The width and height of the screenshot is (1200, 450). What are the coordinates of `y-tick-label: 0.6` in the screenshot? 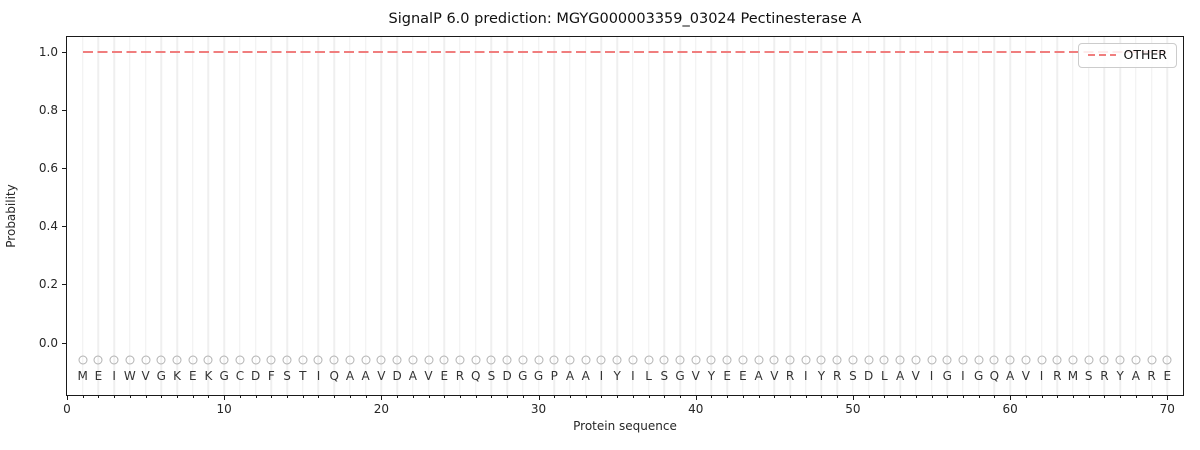 It's located at (48, 167).